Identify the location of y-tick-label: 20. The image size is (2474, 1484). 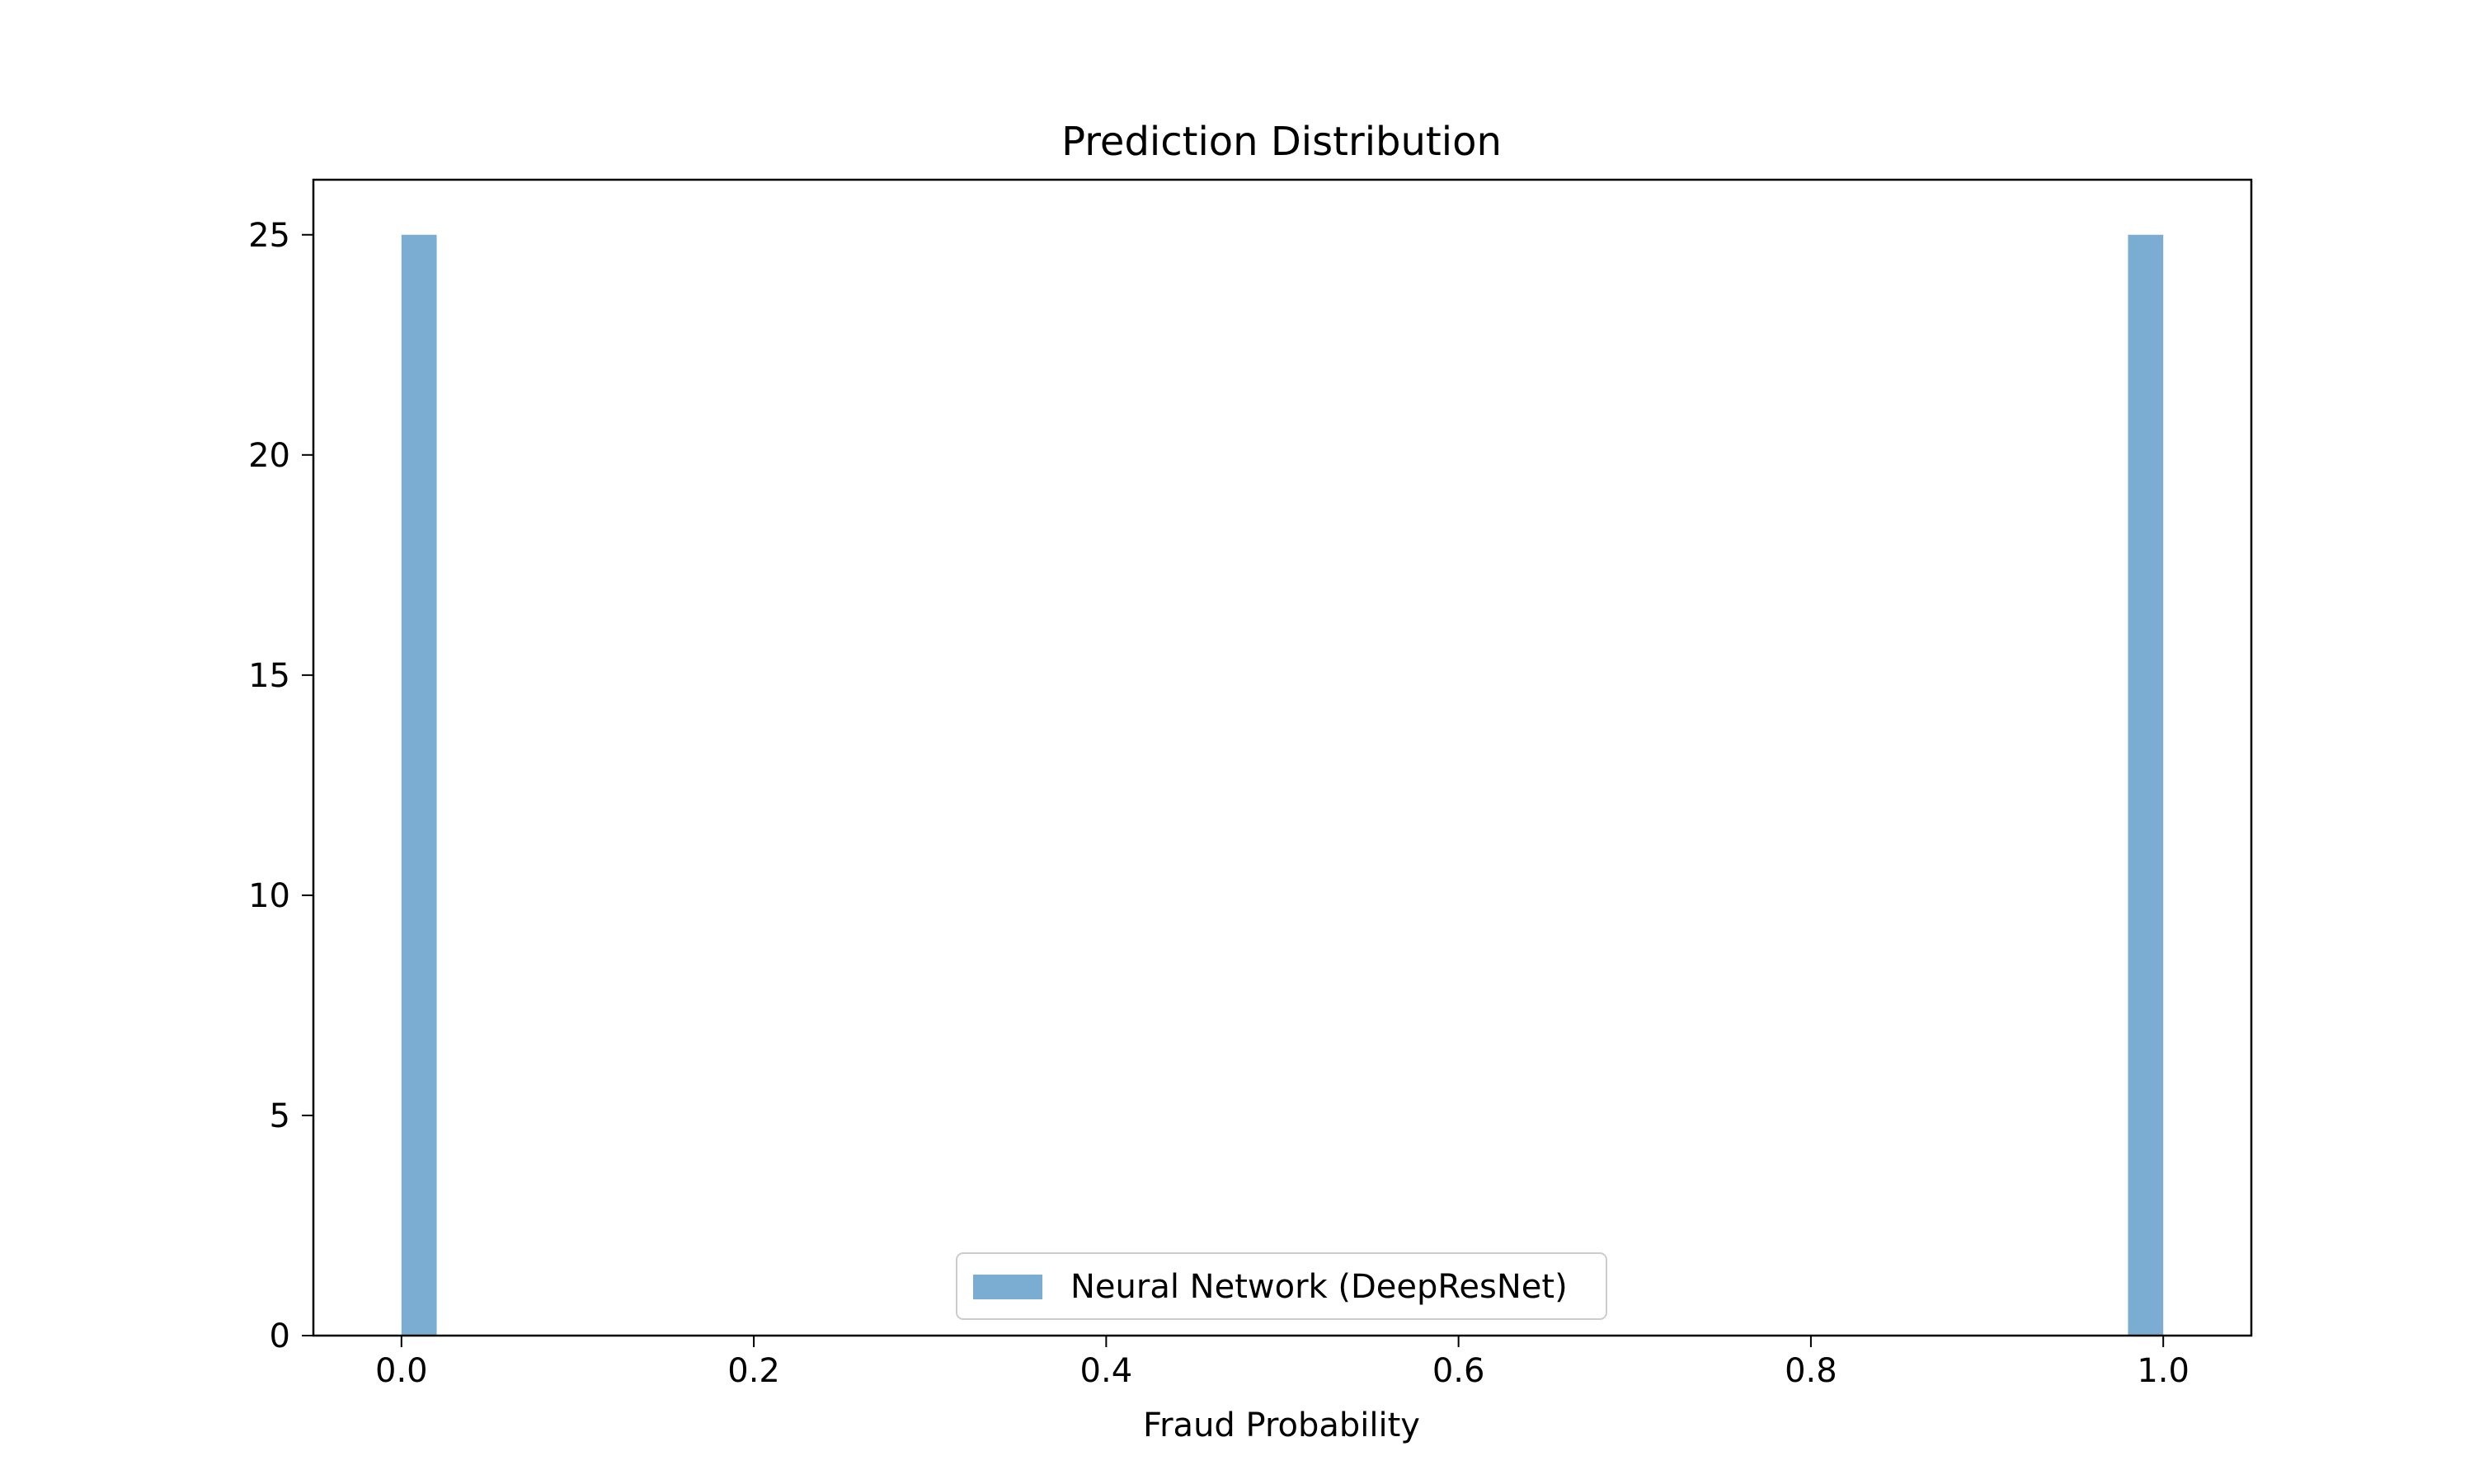
(269, 456).